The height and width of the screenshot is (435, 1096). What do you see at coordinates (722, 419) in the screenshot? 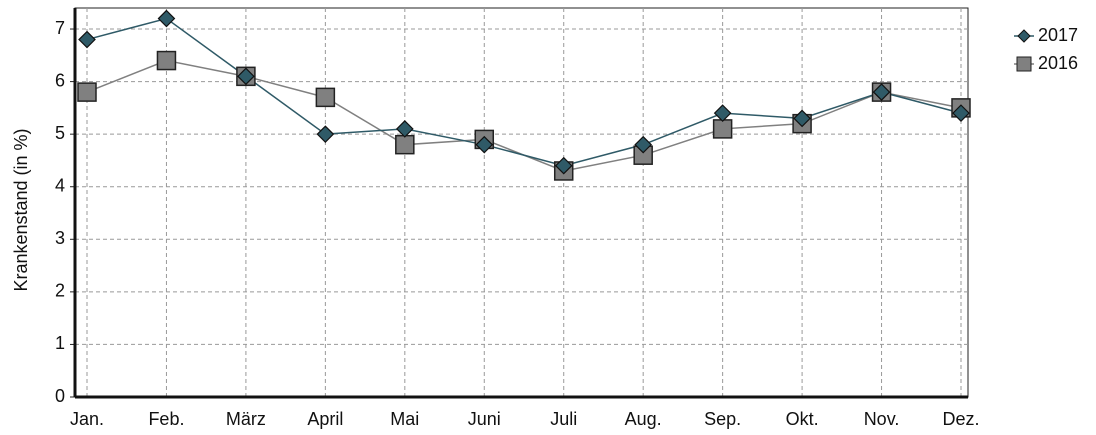
I see `x-tick-label: Sep.` at bounding box center [722, 419].